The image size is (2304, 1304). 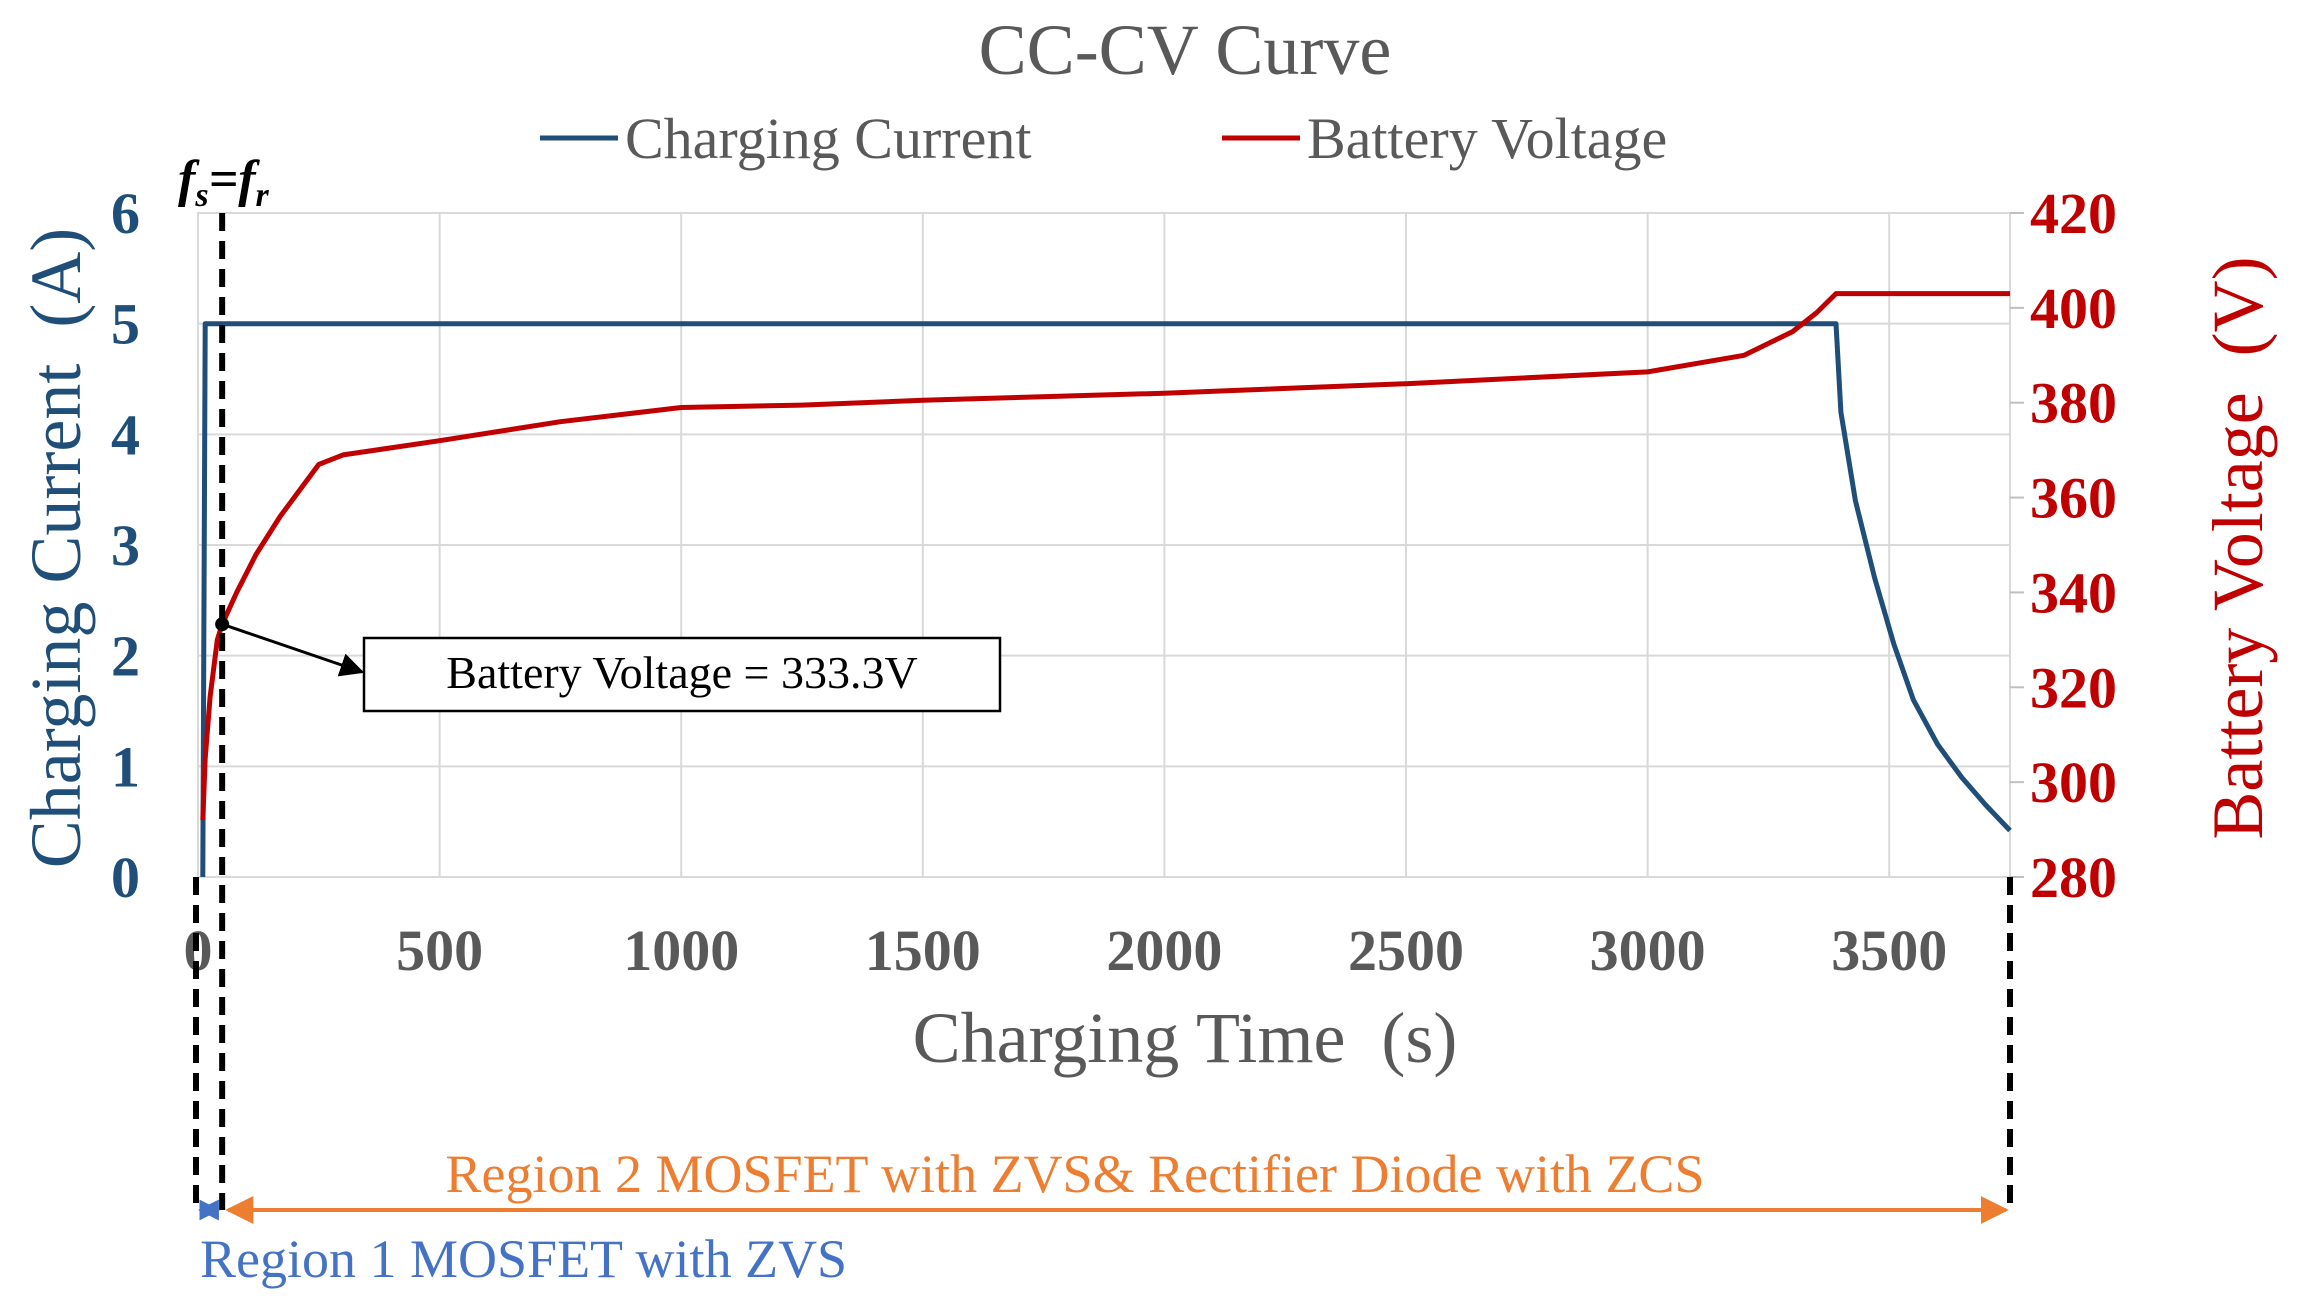 I want to click on x-tick-label: 1500, so click(x=923, y=950).